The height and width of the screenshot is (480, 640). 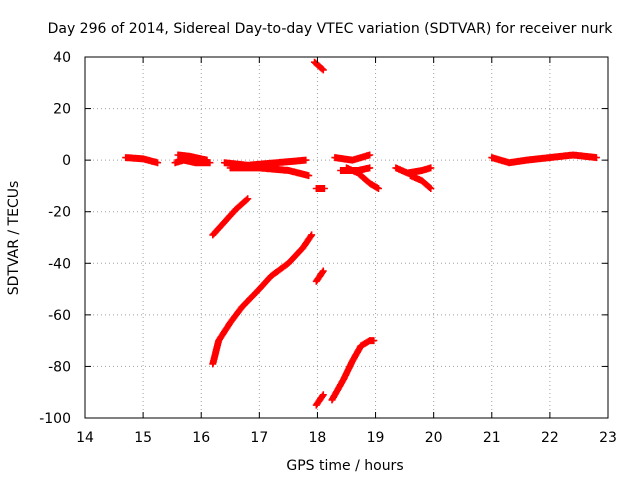 What do you see at coordinates (201, 438) in the screenshot?
I see `x-tick-label: 16` at bounding box center [201, 438].